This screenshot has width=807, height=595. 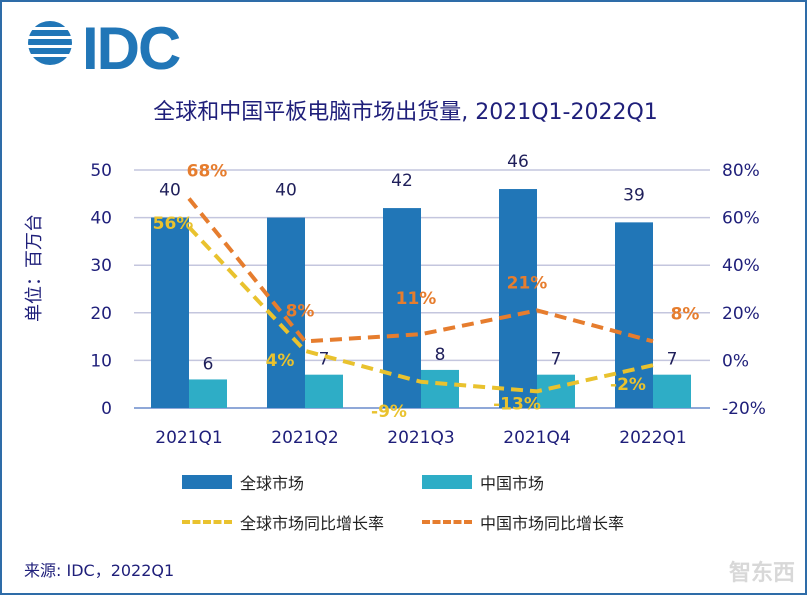 What do you see at coordinates (173, 224) in the screenshot?
I see `line-data-label: 56%` at bounding box center [173, 224].